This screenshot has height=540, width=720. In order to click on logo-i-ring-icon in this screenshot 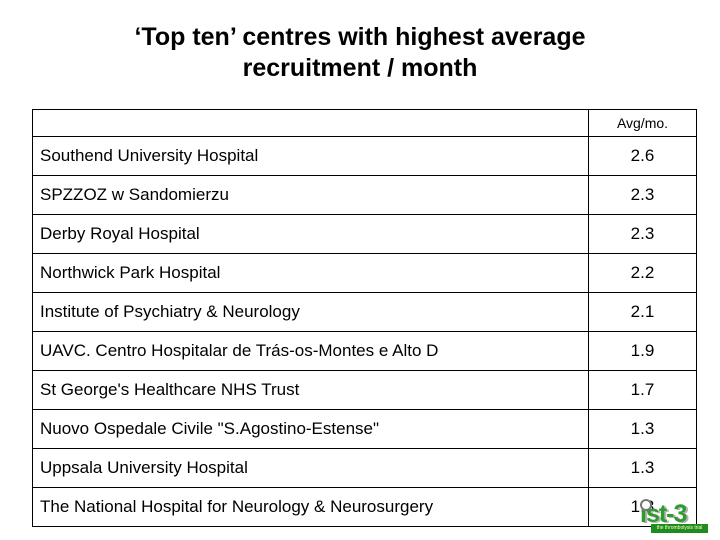, I will do `click(646, 505)`.